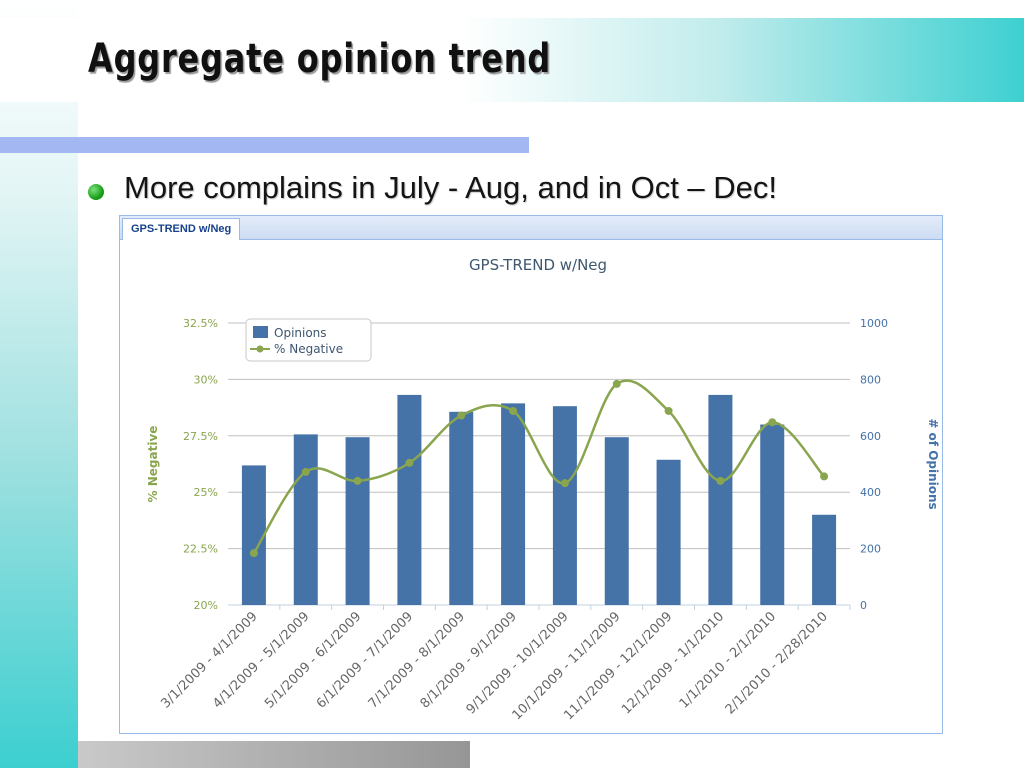  Describe the element at coordinates (539, 466) in the screenshot. I see `line-pct-negative` at that location.